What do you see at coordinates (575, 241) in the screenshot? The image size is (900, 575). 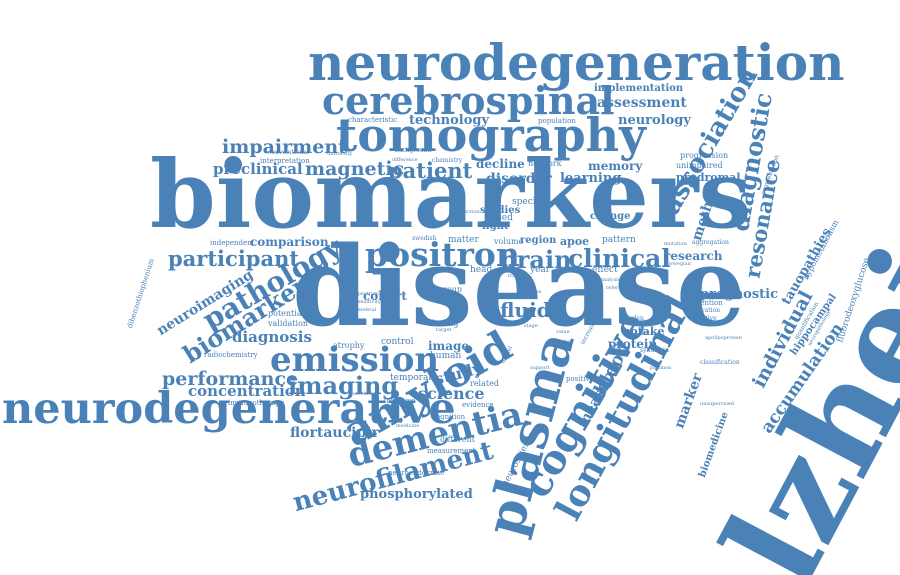 I see `word-apoe: apoe` at bounding box center [575, 241].